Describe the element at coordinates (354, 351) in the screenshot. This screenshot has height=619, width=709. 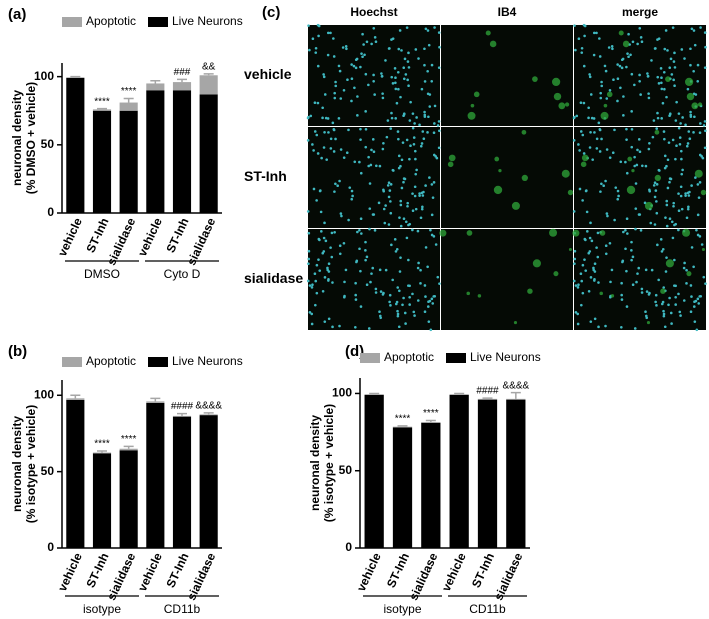
I see `panel-label: (d)` at that location.